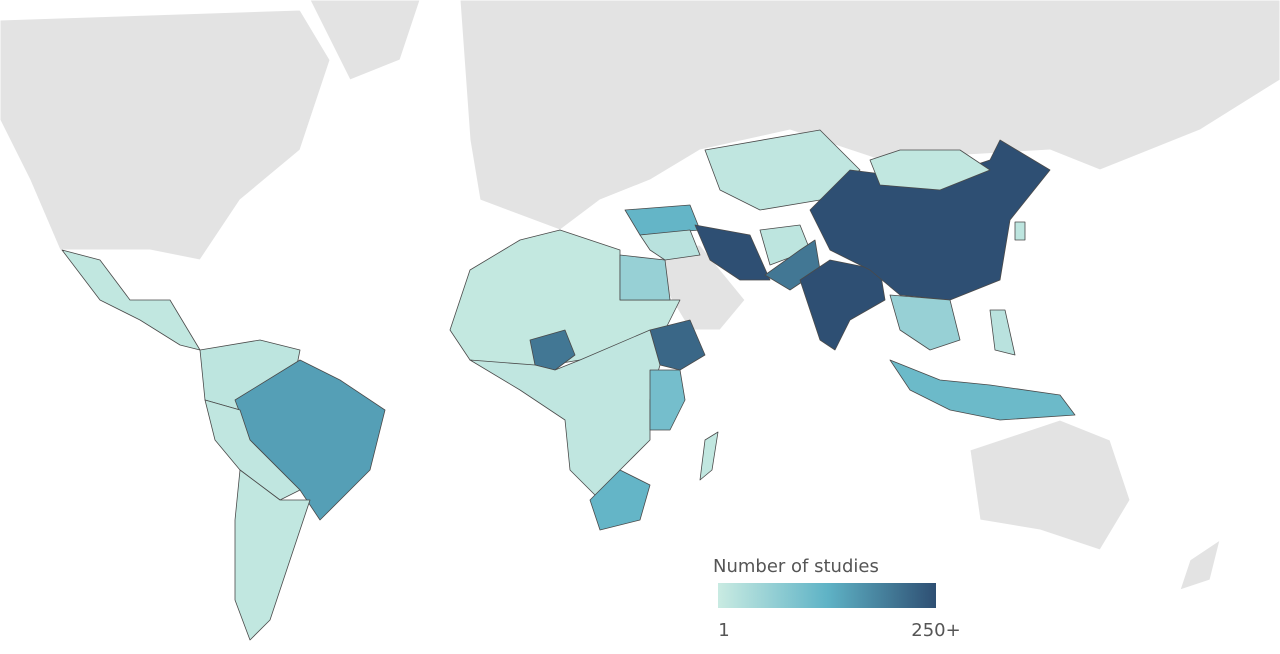  What do you see at coordinates (723, 630) in the screenshot?
I see `legend-tick-label: 1` at bounding box center [723, 630].